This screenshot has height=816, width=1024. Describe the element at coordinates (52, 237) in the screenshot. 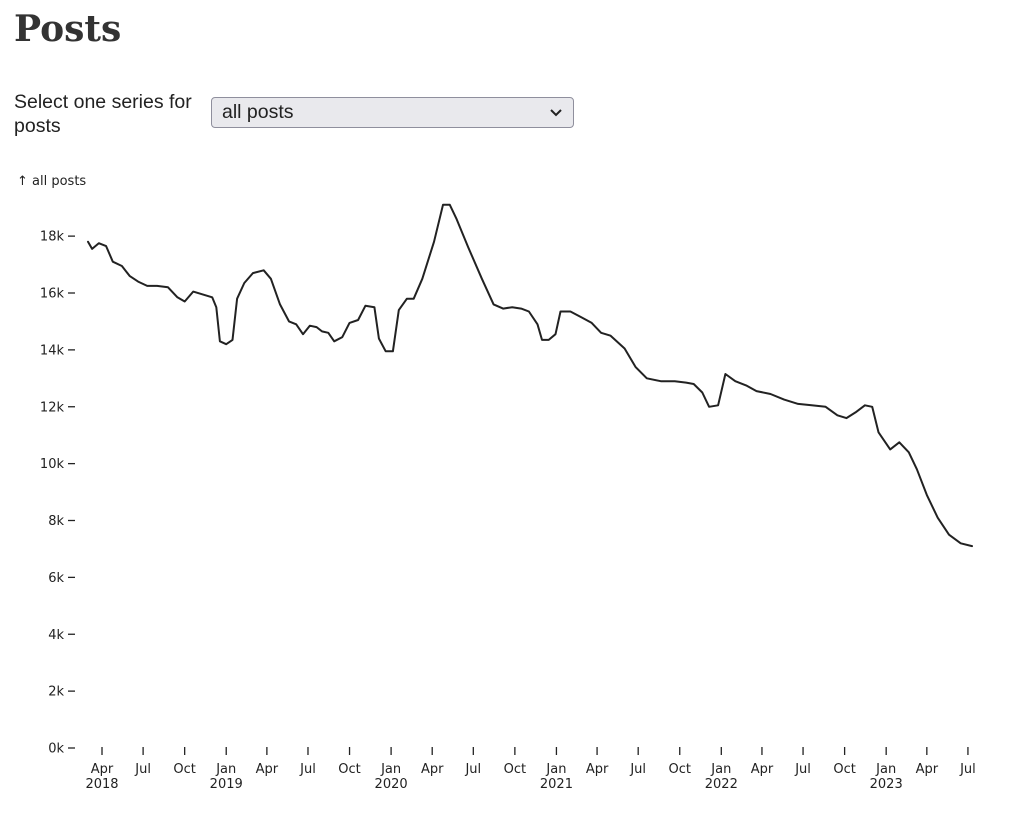

I see `y-tick-label: 18k` at that location.